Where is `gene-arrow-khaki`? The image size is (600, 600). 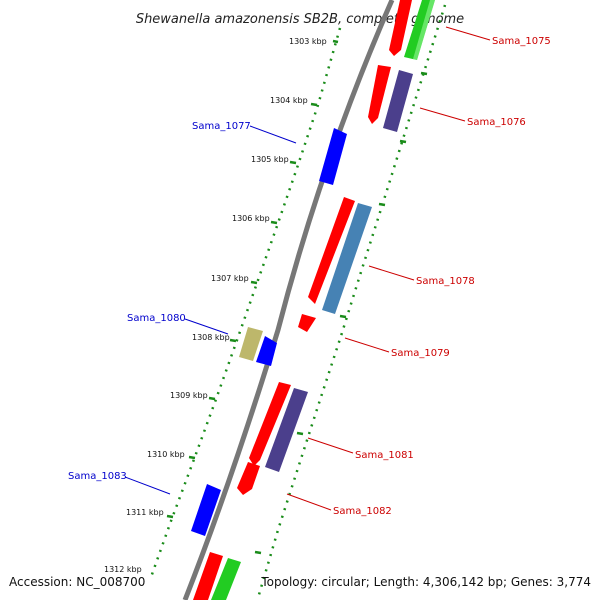 gene-arrow-khaki is located at coordinates (251, 344).